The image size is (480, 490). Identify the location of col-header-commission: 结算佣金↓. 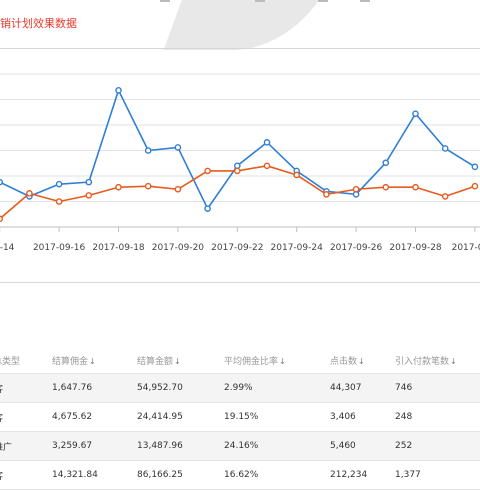
(94, 360).